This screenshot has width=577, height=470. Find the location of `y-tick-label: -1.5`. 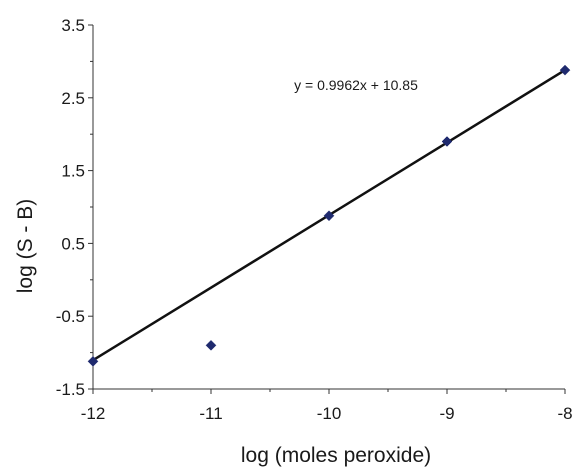

y-tick-label: -1.5 is located at coordinates (70, 389).